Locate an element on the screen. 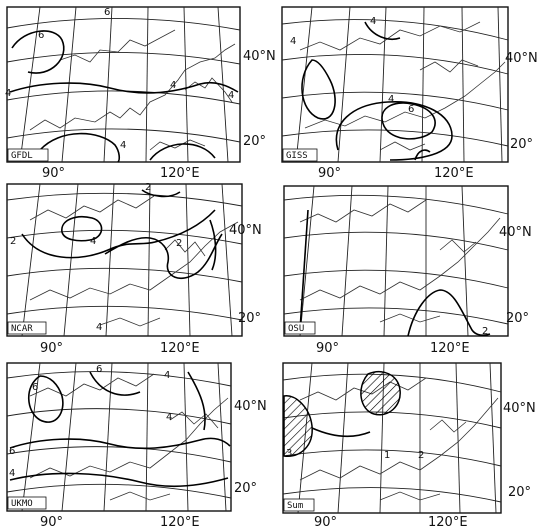  contour-label: 1 is located at coordinates (387, 455).